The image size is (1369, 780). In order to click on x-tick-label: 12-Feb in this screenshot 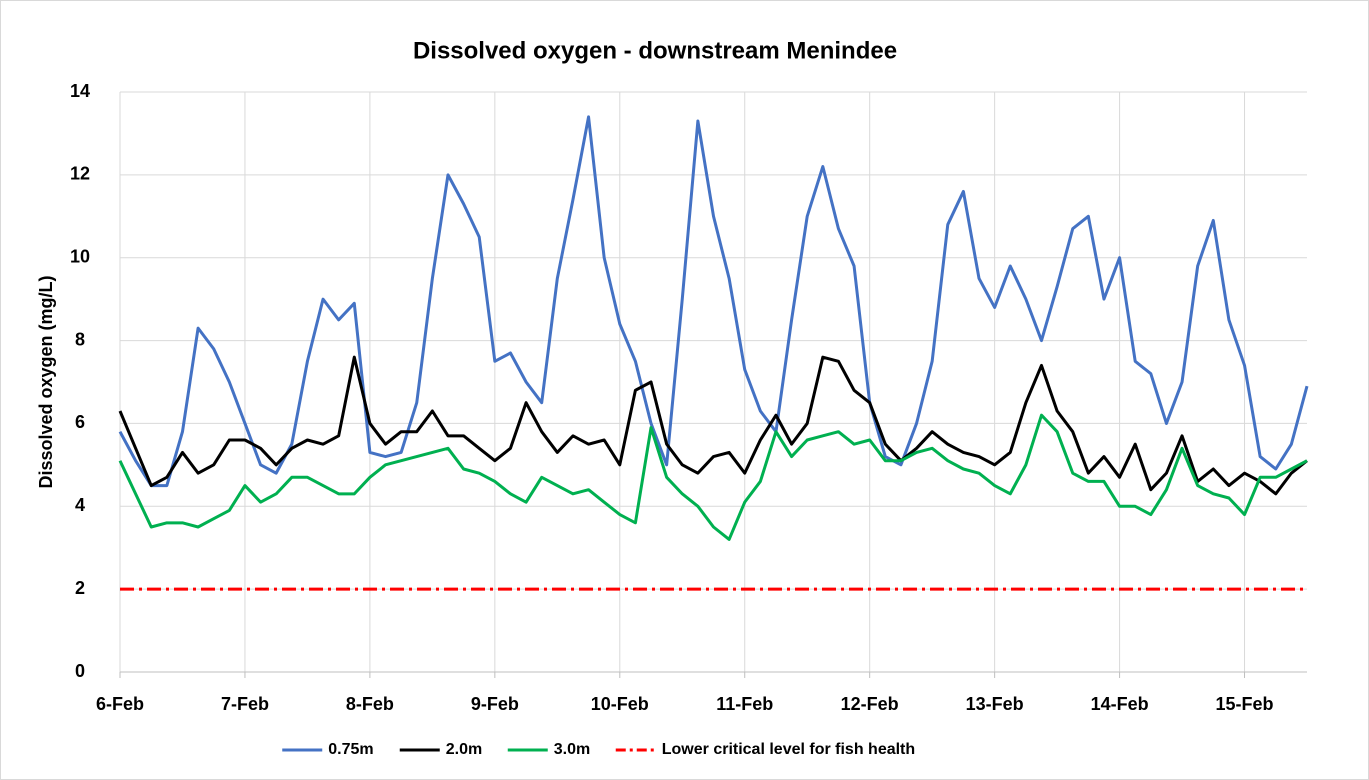, I will do `click(870, 704)`.